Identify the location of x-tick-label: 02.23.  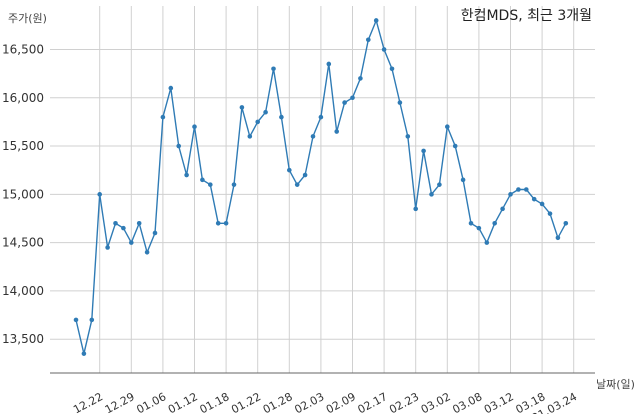
(404, 402).